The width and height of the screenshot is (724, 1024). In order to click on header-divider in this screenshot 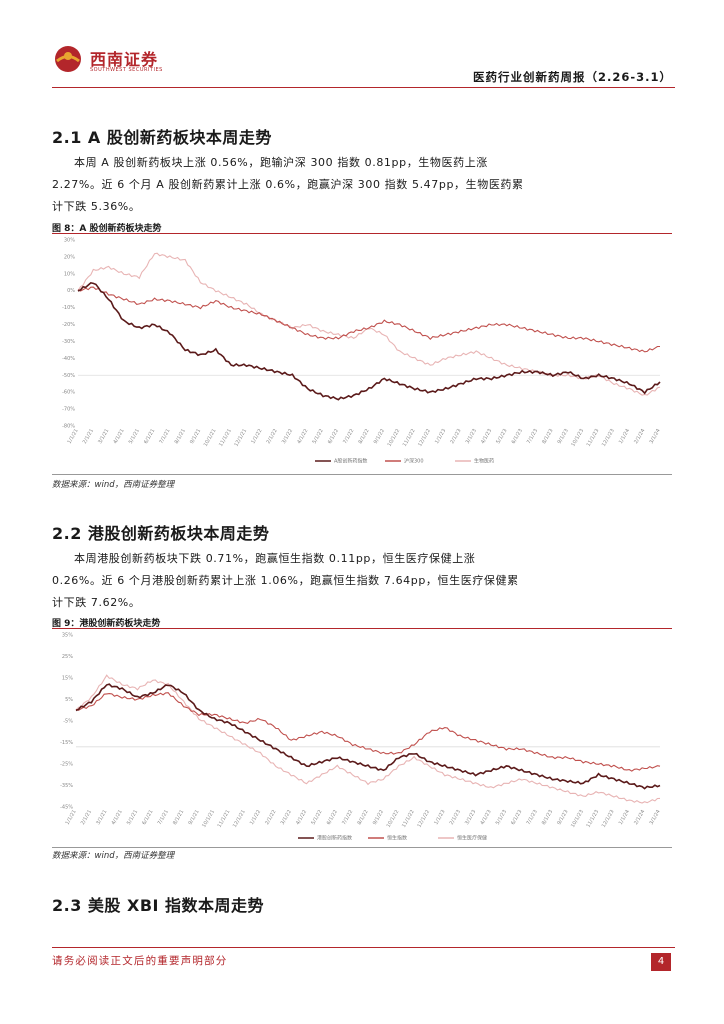, I will do `click(363, 87)`.